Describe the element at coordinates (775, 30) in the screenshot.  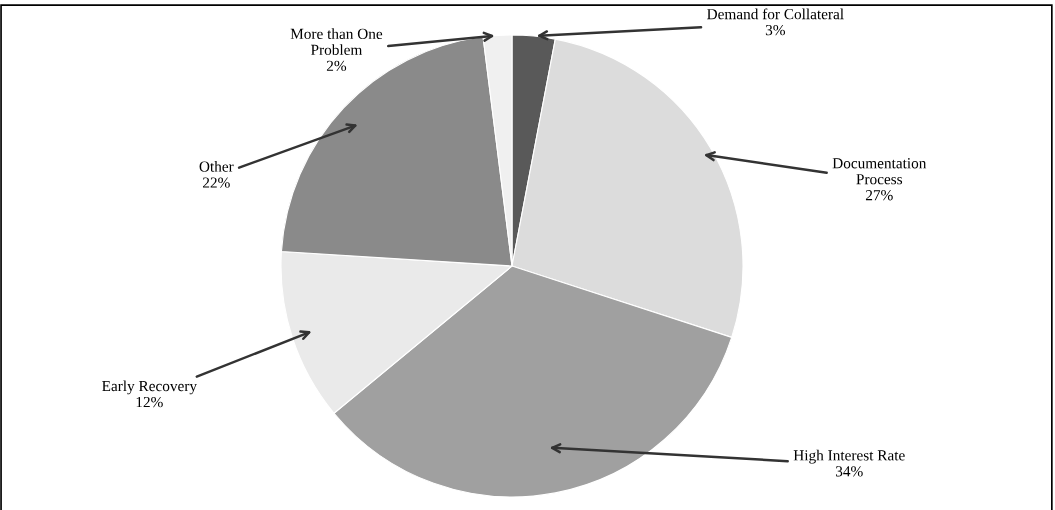
I see `data-label: 3%` at that location.